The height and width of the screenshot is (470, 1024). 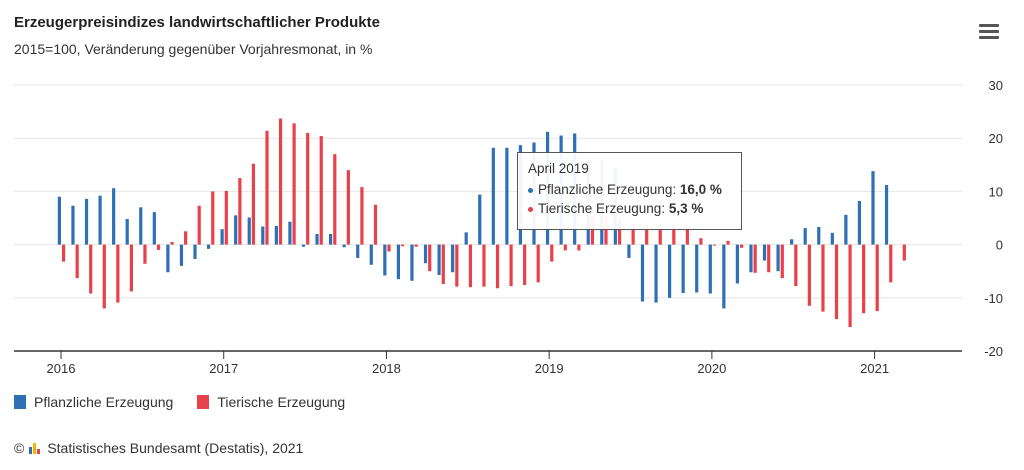 I want to click on legend-item-tierische: Tierische Erzeugung, so click(x=271, y=402).